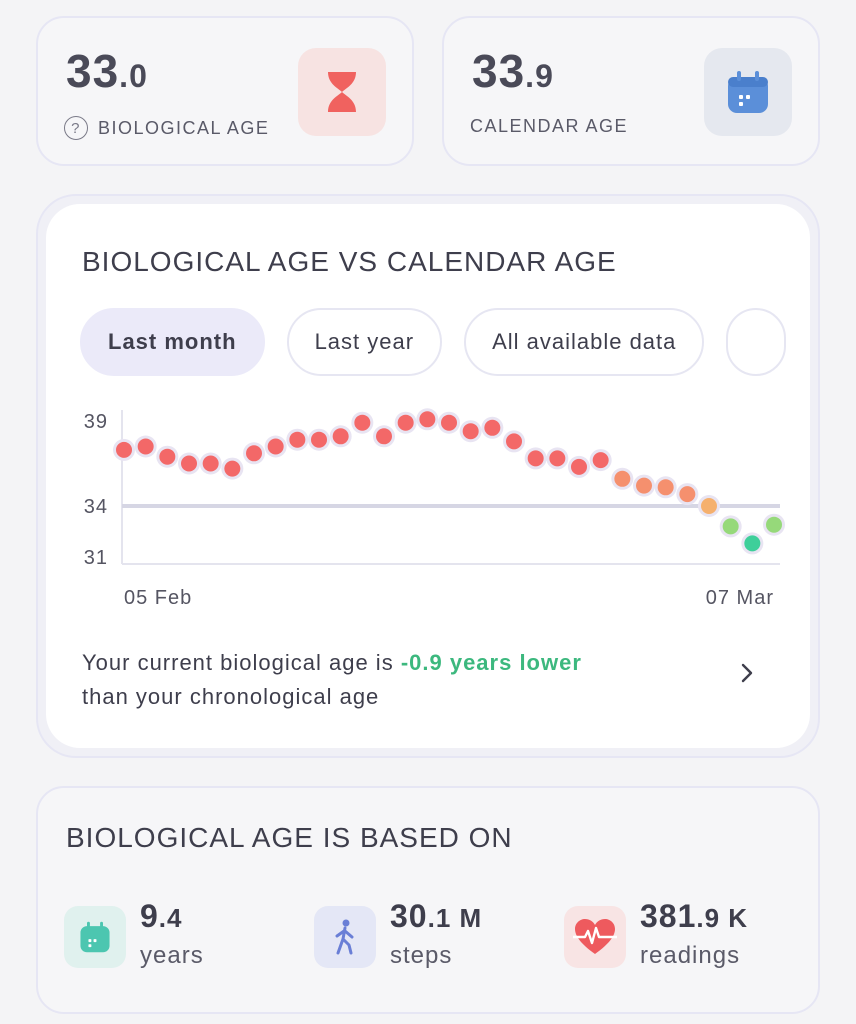 Image resolution: width=856 pixels, height=1024 pixels. Describe the element at coordinates (740, 598) in the screenshot. I see `x-label-end: 07 Mar` at that location.